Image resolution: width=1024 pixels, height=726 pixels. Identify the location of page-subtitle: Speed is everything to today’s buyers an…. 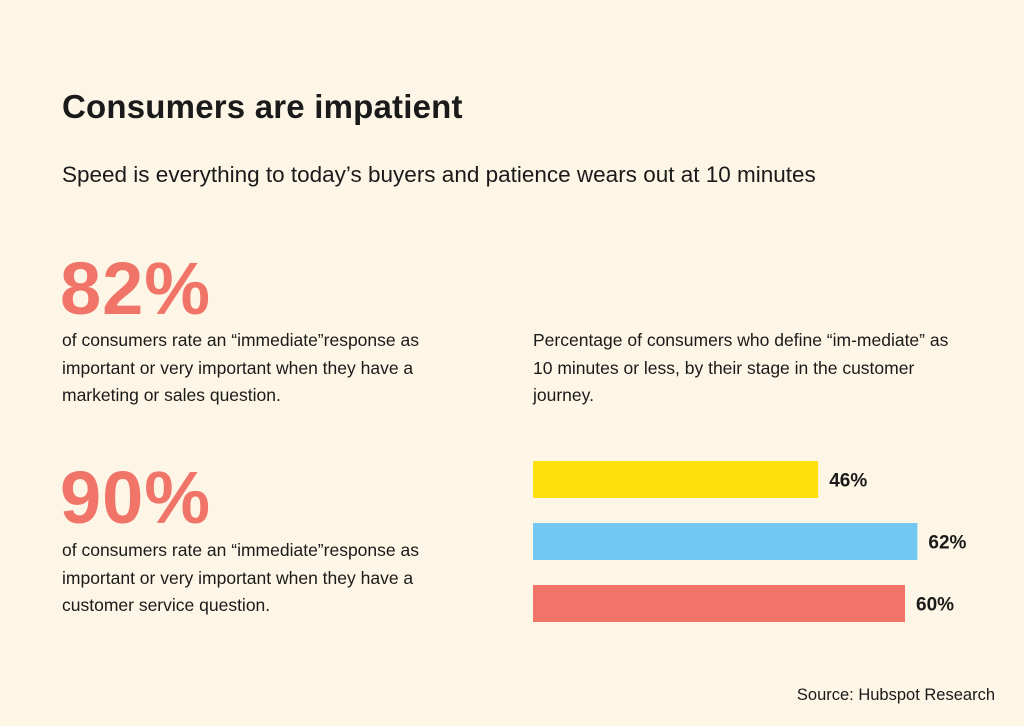
(439, 174).